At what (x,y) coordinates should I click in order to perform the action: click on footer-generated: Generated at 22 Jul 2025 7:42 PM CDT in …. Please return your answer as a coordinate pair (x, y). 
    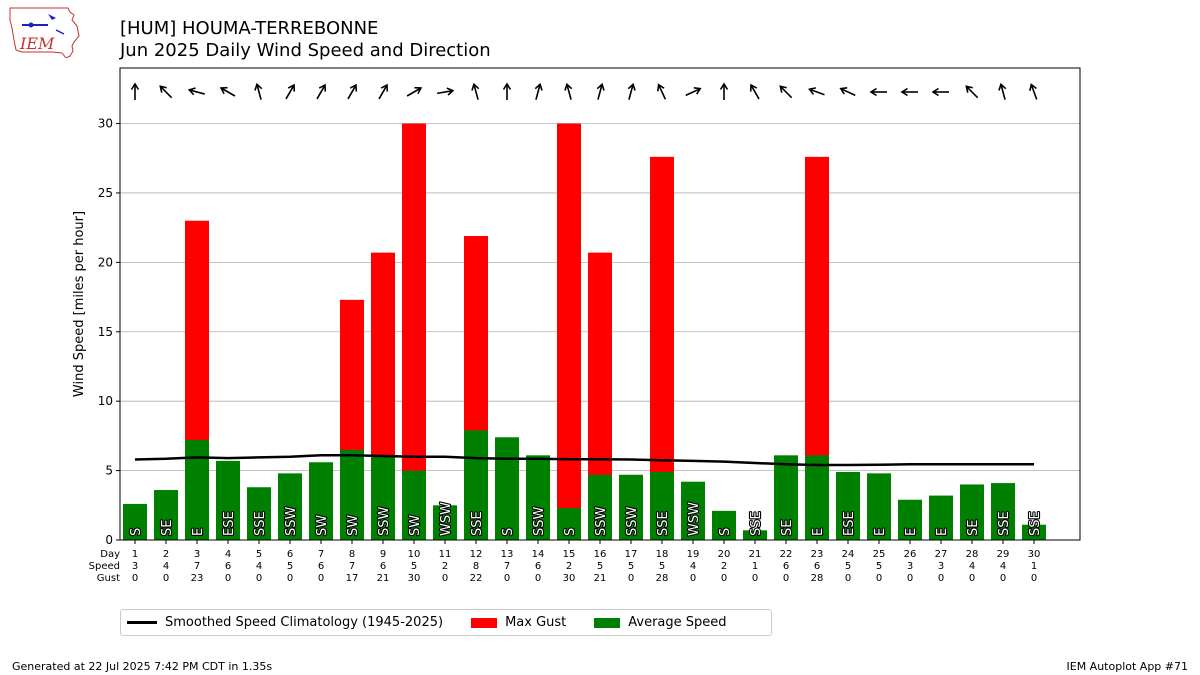
    Looking at the image, I should click on (142, 666).